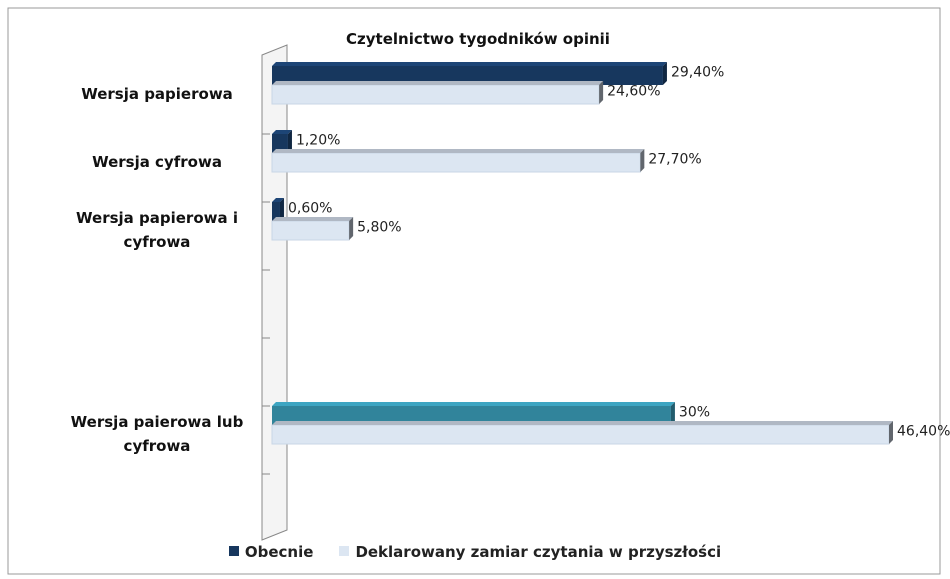 This screenshot has width=950, height=579. I want to click on data-label: 30%, so click(694, 413).